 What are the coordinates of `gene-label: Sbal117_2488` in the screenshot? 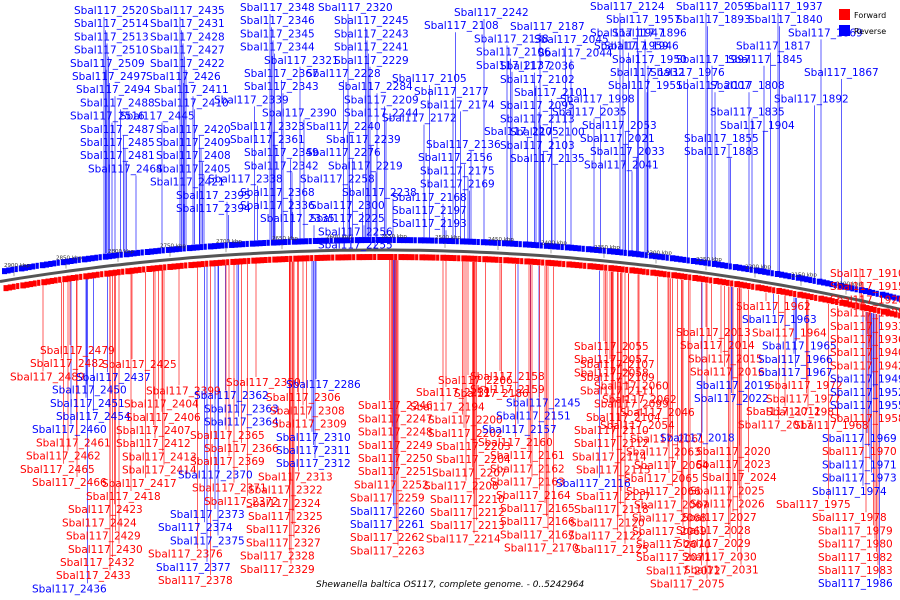 It's located at (117, 103).